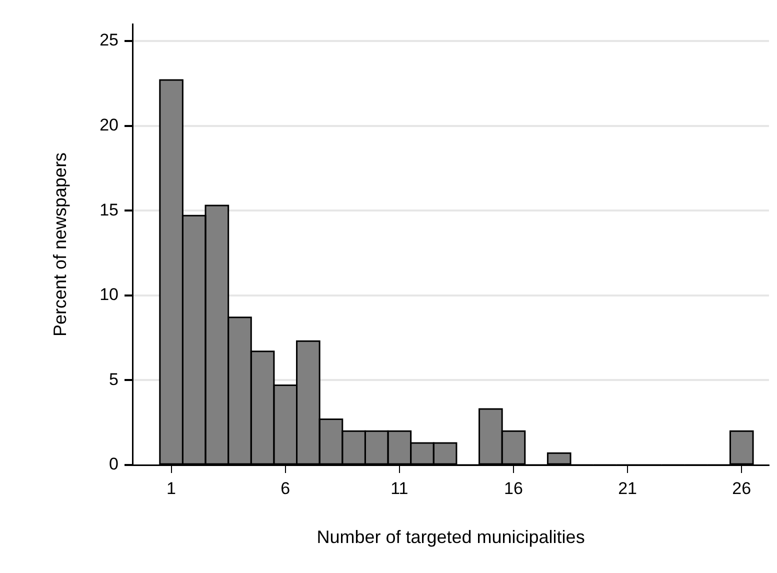 This screenshot has height=573, width=777. I want to click on y-tick-label: 15, so click(109, 210).